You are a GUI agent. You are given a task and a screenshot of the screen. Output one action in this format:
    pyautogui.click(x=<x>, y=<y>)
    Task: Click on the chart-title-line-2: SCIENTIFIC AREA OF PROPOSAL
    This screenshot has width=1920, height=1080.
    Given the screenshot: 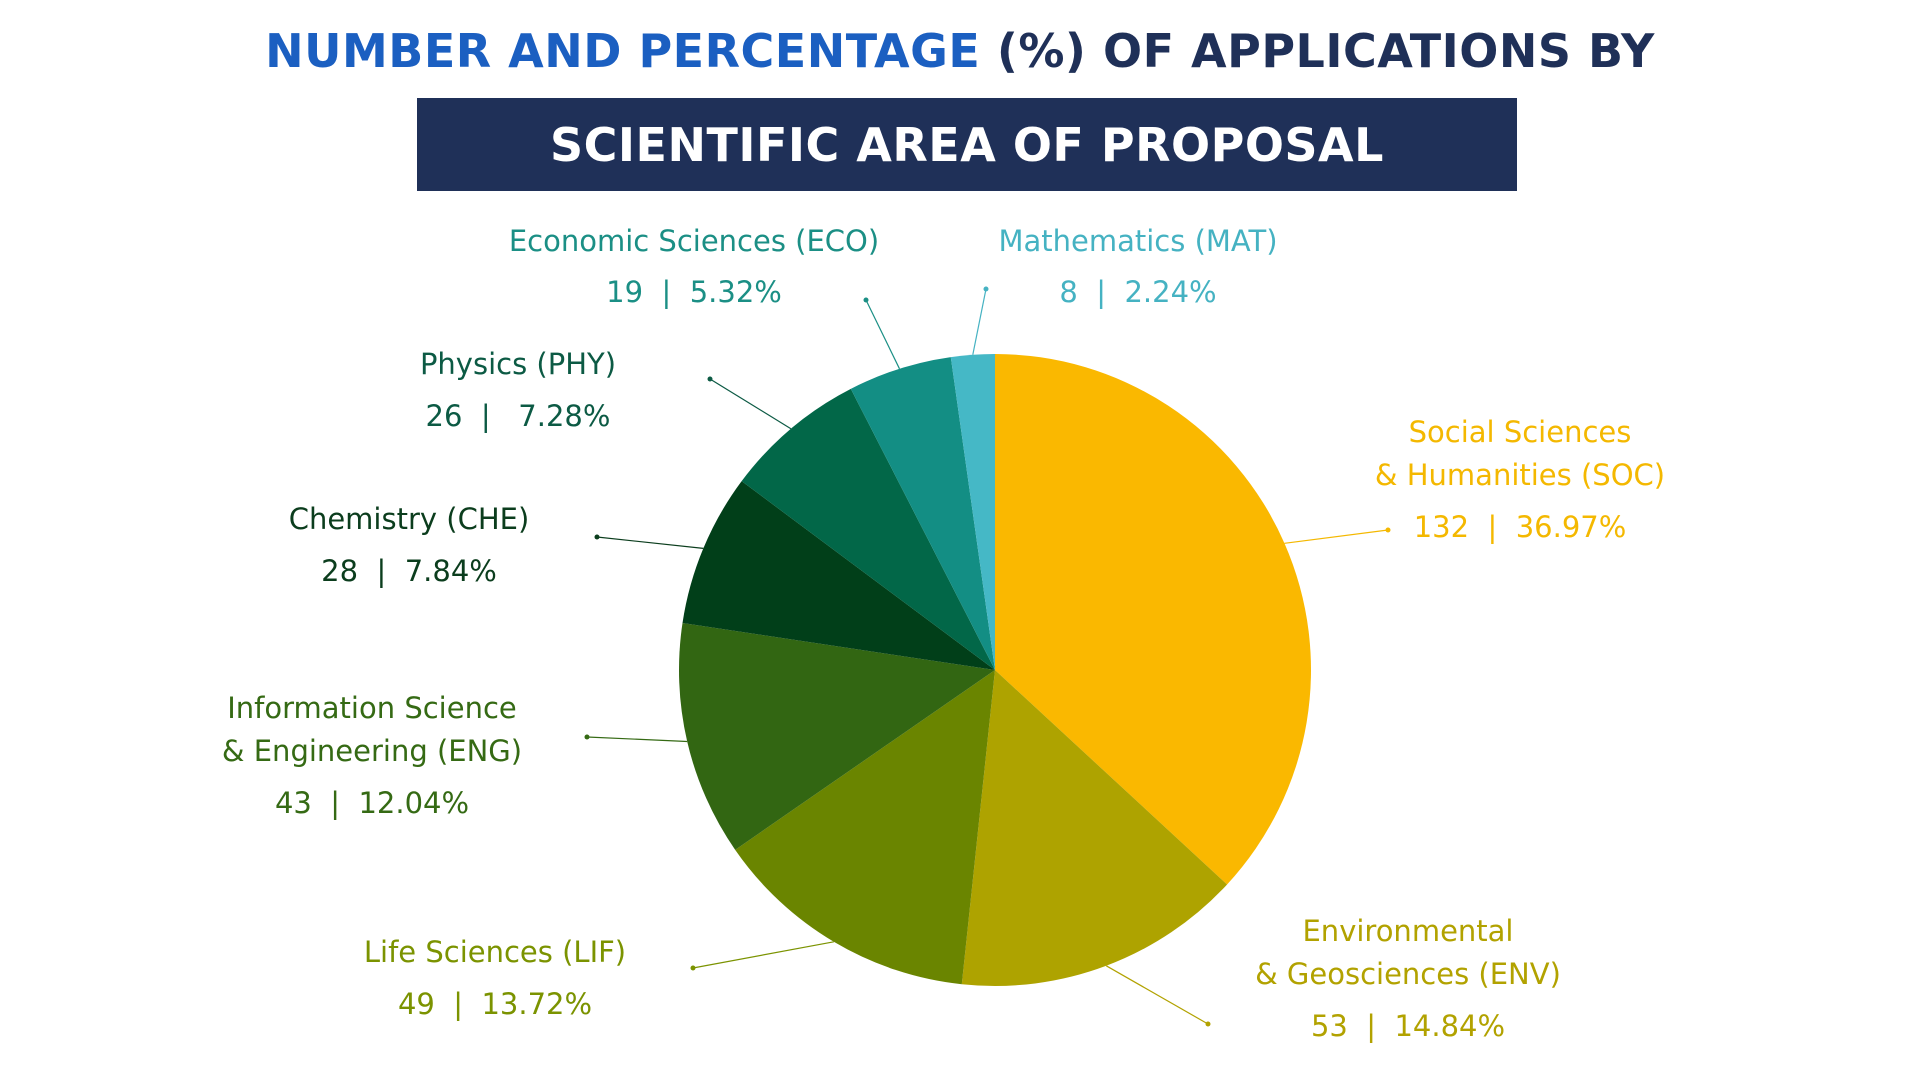 What is the action you would take?
    pyautogui.click(x=967, y=144)
    